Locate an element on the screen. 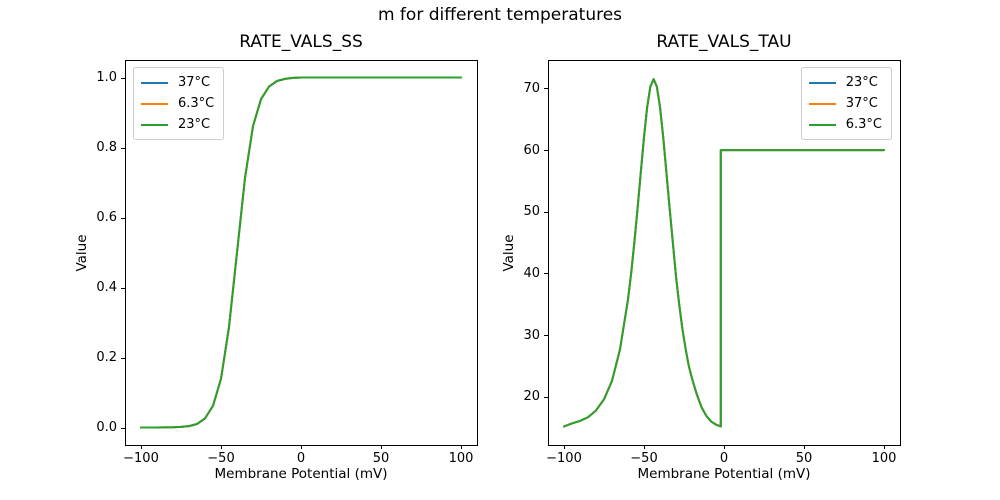  subplot-ss-title: RATE_VALS_SS is located at coordinates (301, 42).